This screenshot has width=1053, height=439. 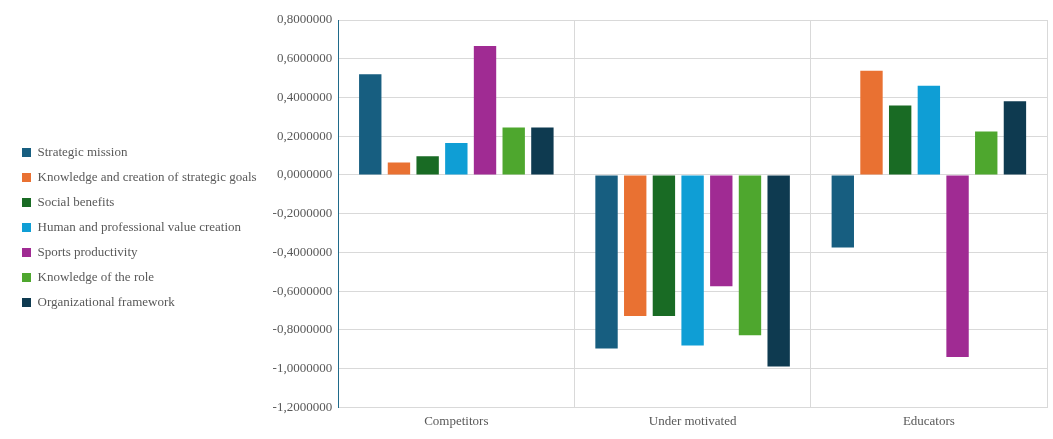 I want to click on legend-label: Knowledge of the role, so click(x=96, y=276).